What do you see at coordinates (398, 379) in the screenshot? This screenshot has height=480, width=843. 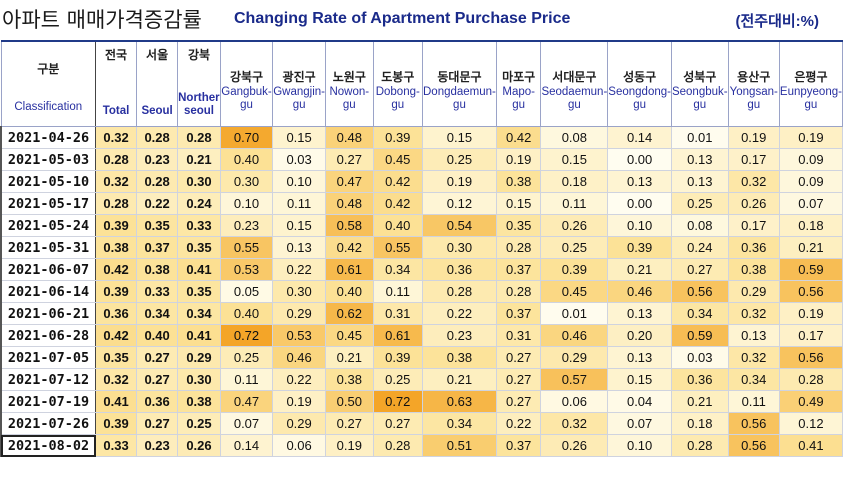 I see `cell-dobong-gu: 0.25` at bounding box center [398, 379].